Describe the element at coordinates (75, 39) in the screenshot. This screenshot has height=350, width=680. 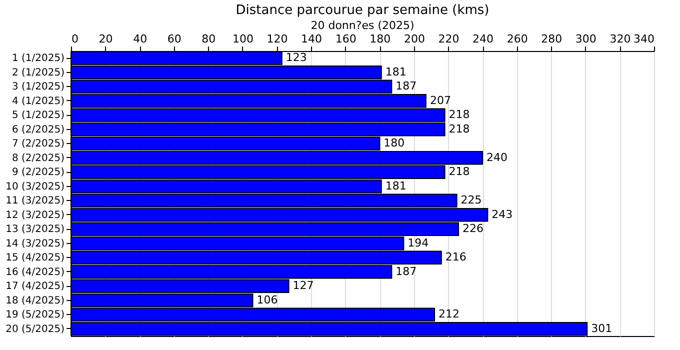
I see `x-tick-label: 0` at that location.